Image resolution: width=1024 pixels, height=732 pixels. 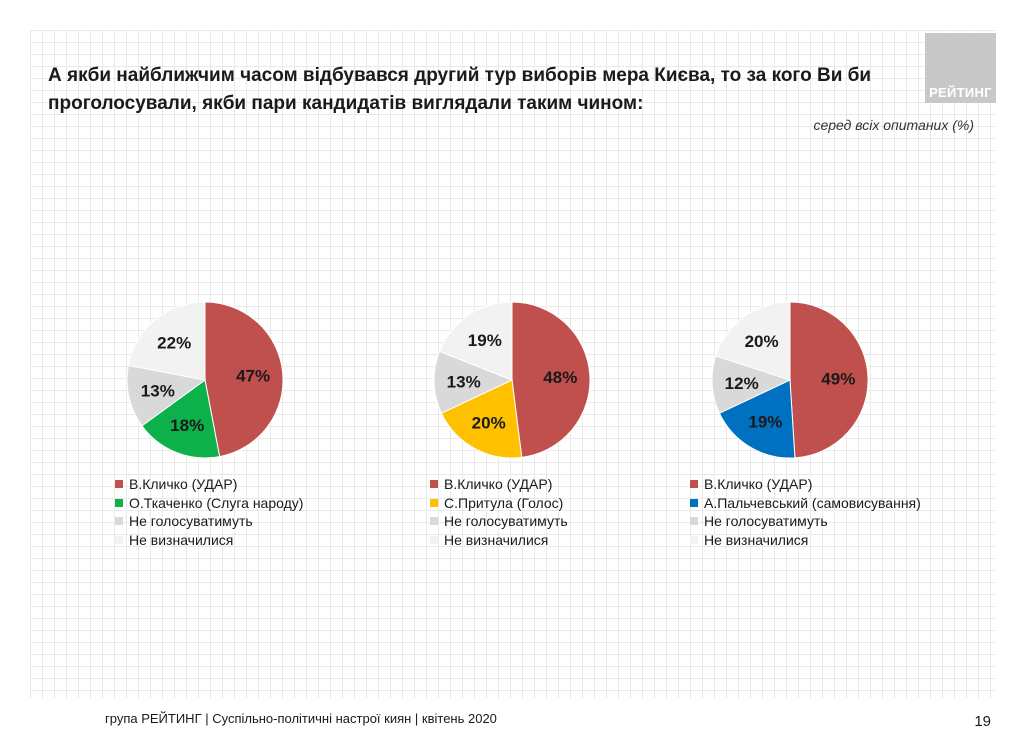 What do you see at coordinates (812, 502) in the screenshot?
I see `legend-label: А.Пальчевський (самовисування)` at bounding box center [812, 502].